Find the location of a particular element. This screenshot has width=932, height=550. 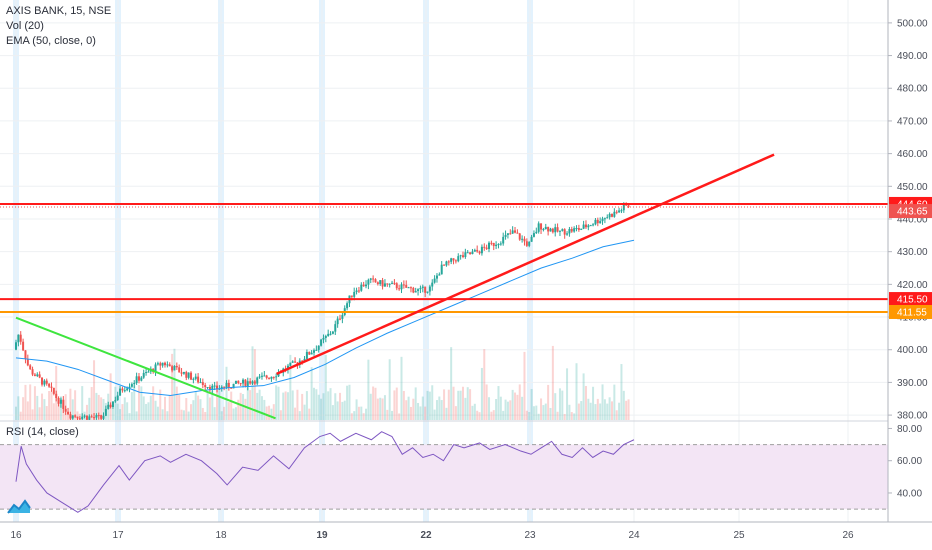

rsi-legend-box: RSI (14, close) is located at coordinates (42, 432).